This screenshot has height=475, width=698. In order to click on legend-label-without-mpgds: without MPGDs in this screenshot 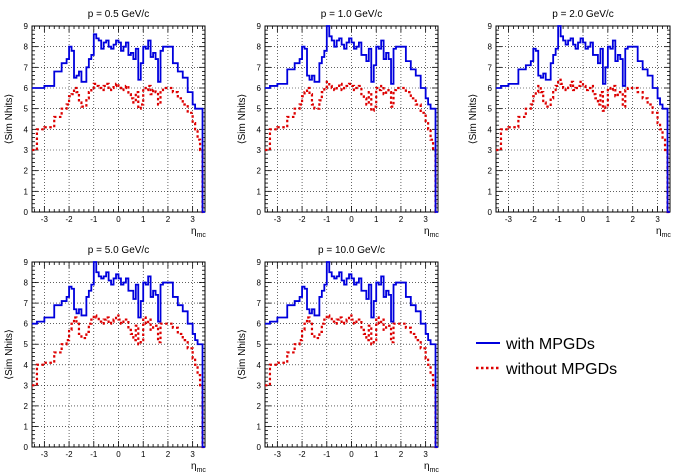, I will do `click(561, 369)`.